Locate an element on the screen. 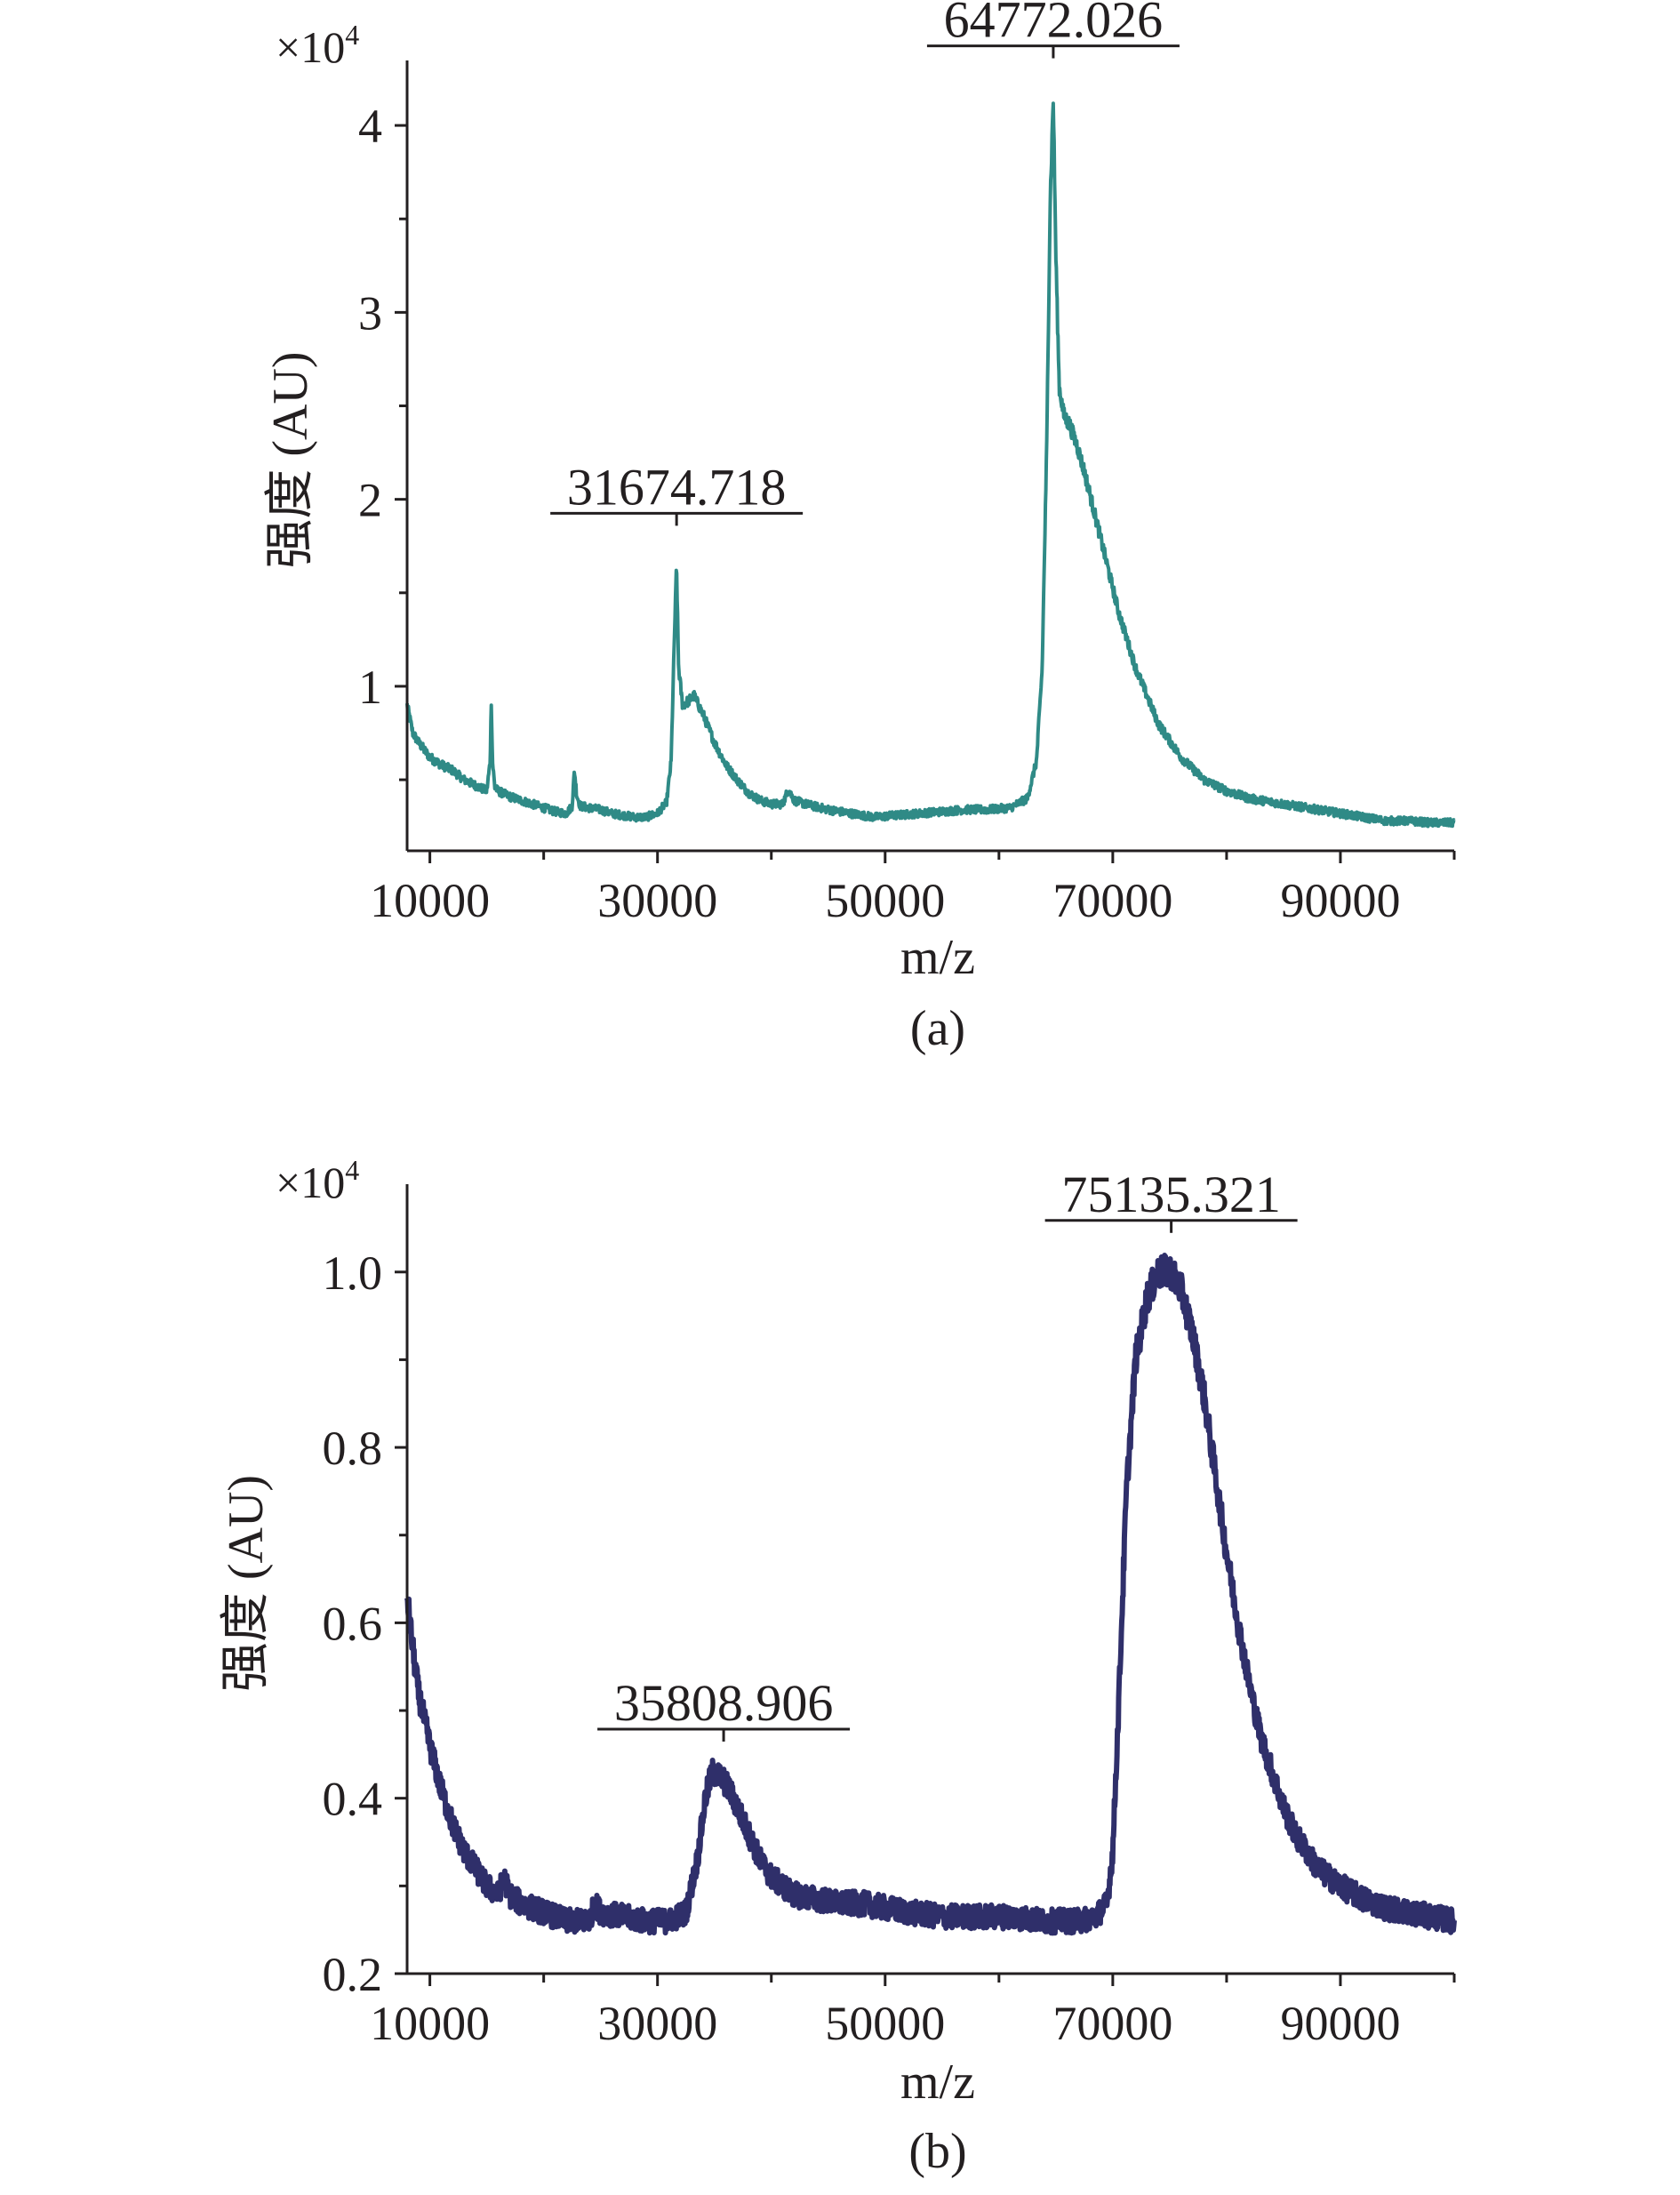 The width and height of the screenshot is (1680, 2195). y-tick-label: 0.2 is located at coordinates (353, 1974).